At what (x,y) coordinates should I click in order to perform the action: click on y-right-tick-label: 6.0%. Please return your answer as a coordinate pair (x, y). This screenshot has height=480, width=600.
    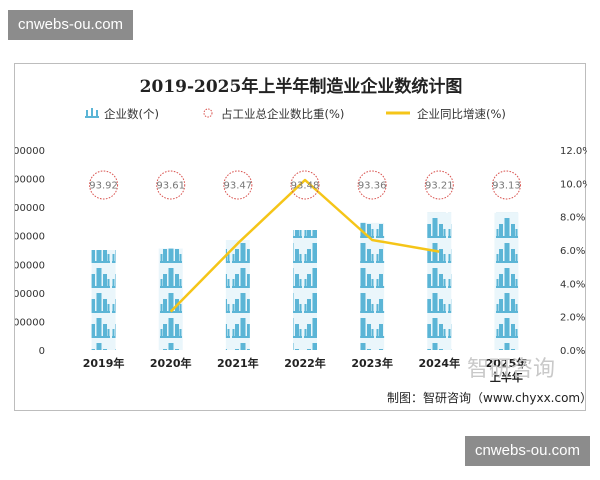
    Looking at the image, I should click on (572, 251).